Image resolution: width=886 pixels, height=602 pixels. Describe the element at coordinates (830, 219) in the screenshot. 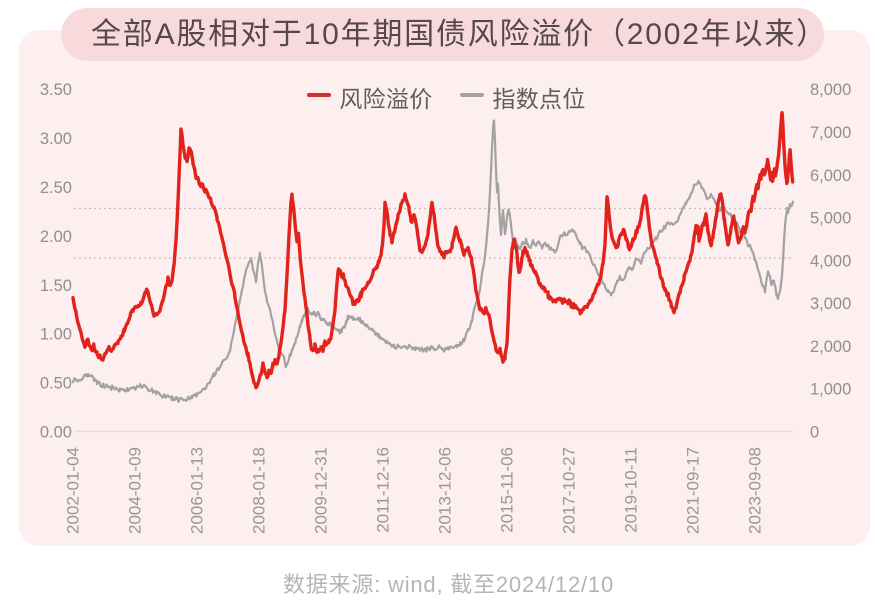

I see `svg-text: 5,000` at that location.